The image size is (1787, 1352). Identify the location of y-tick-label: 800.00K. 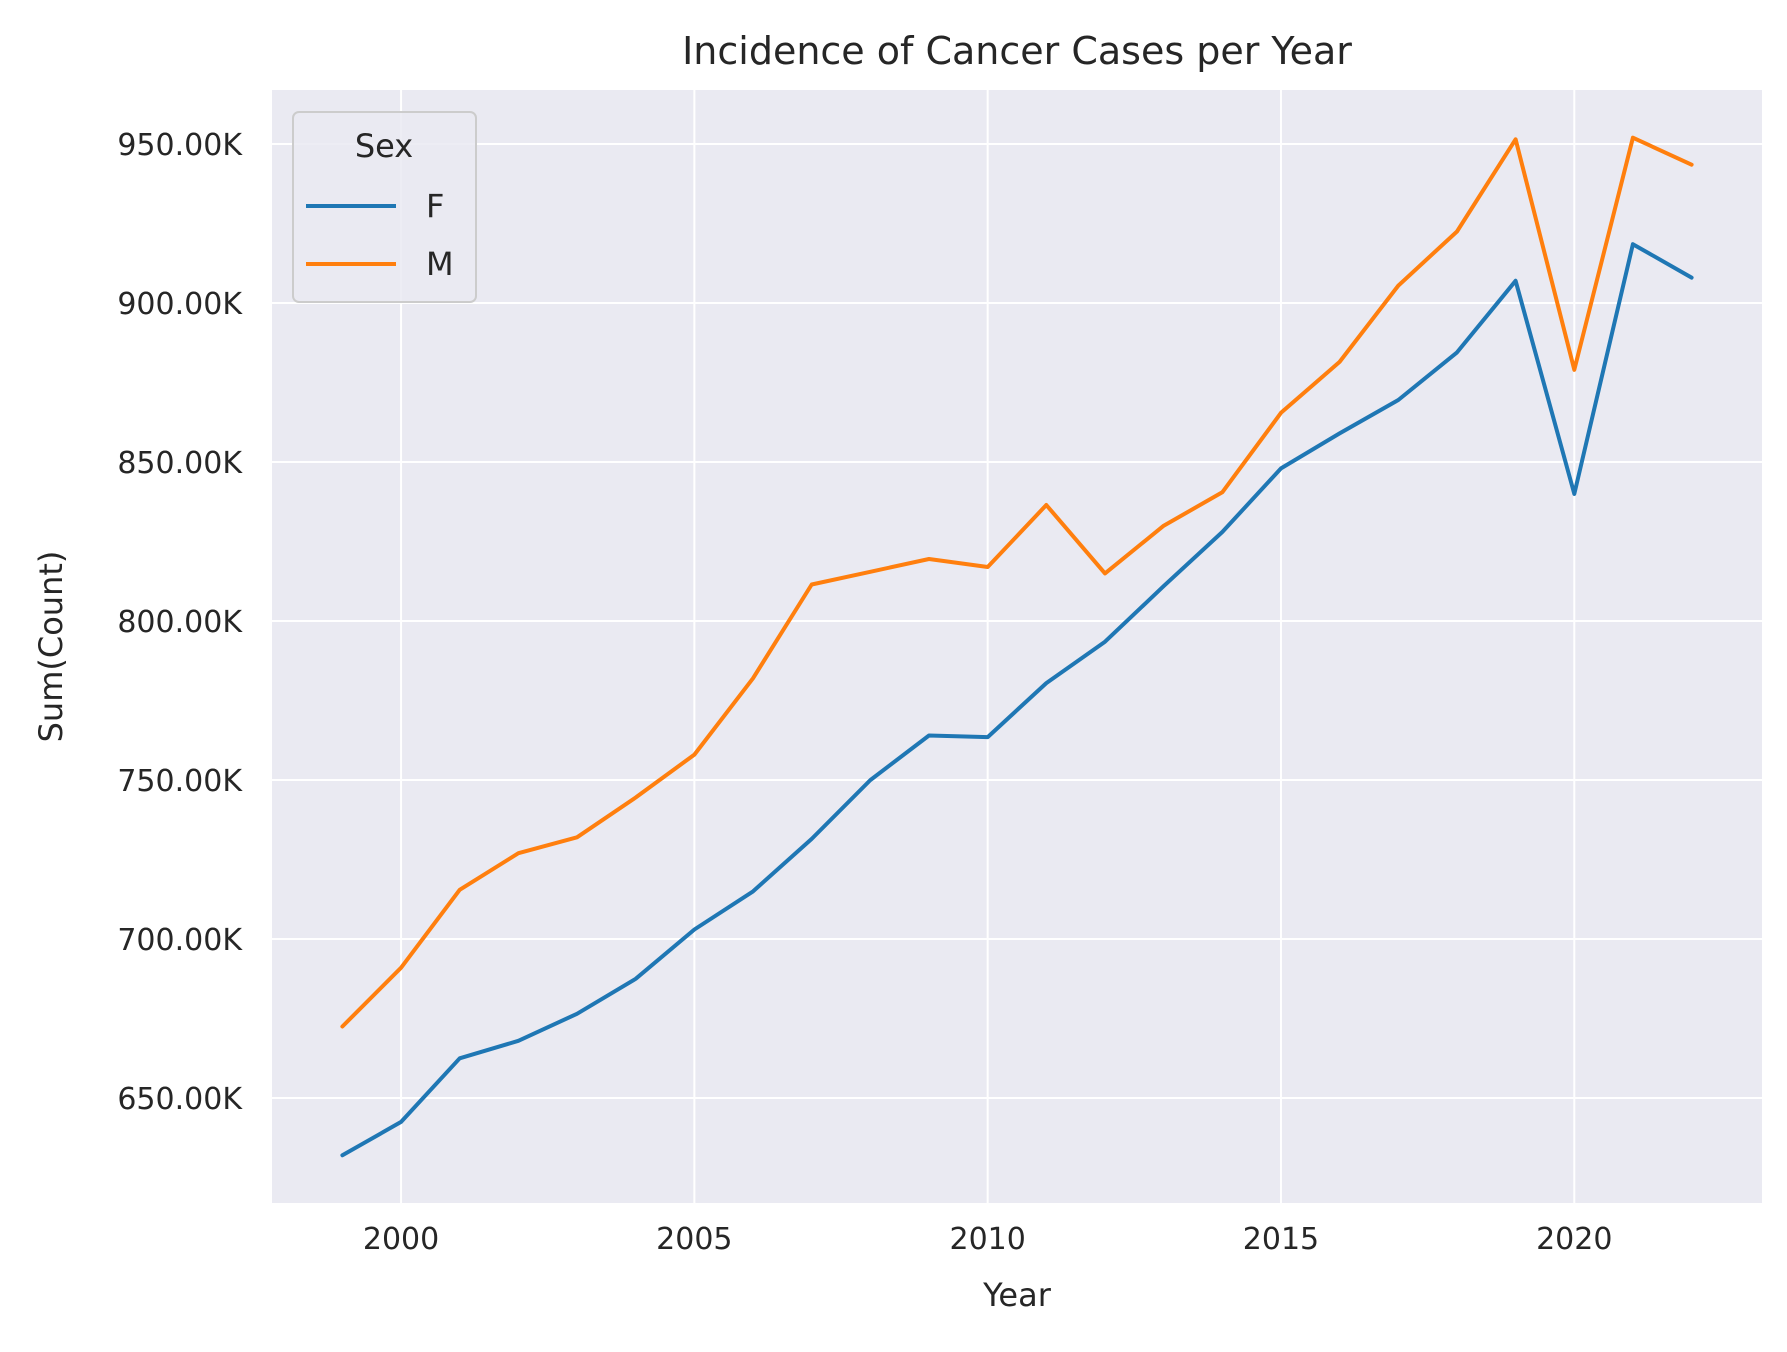
(180, 622).